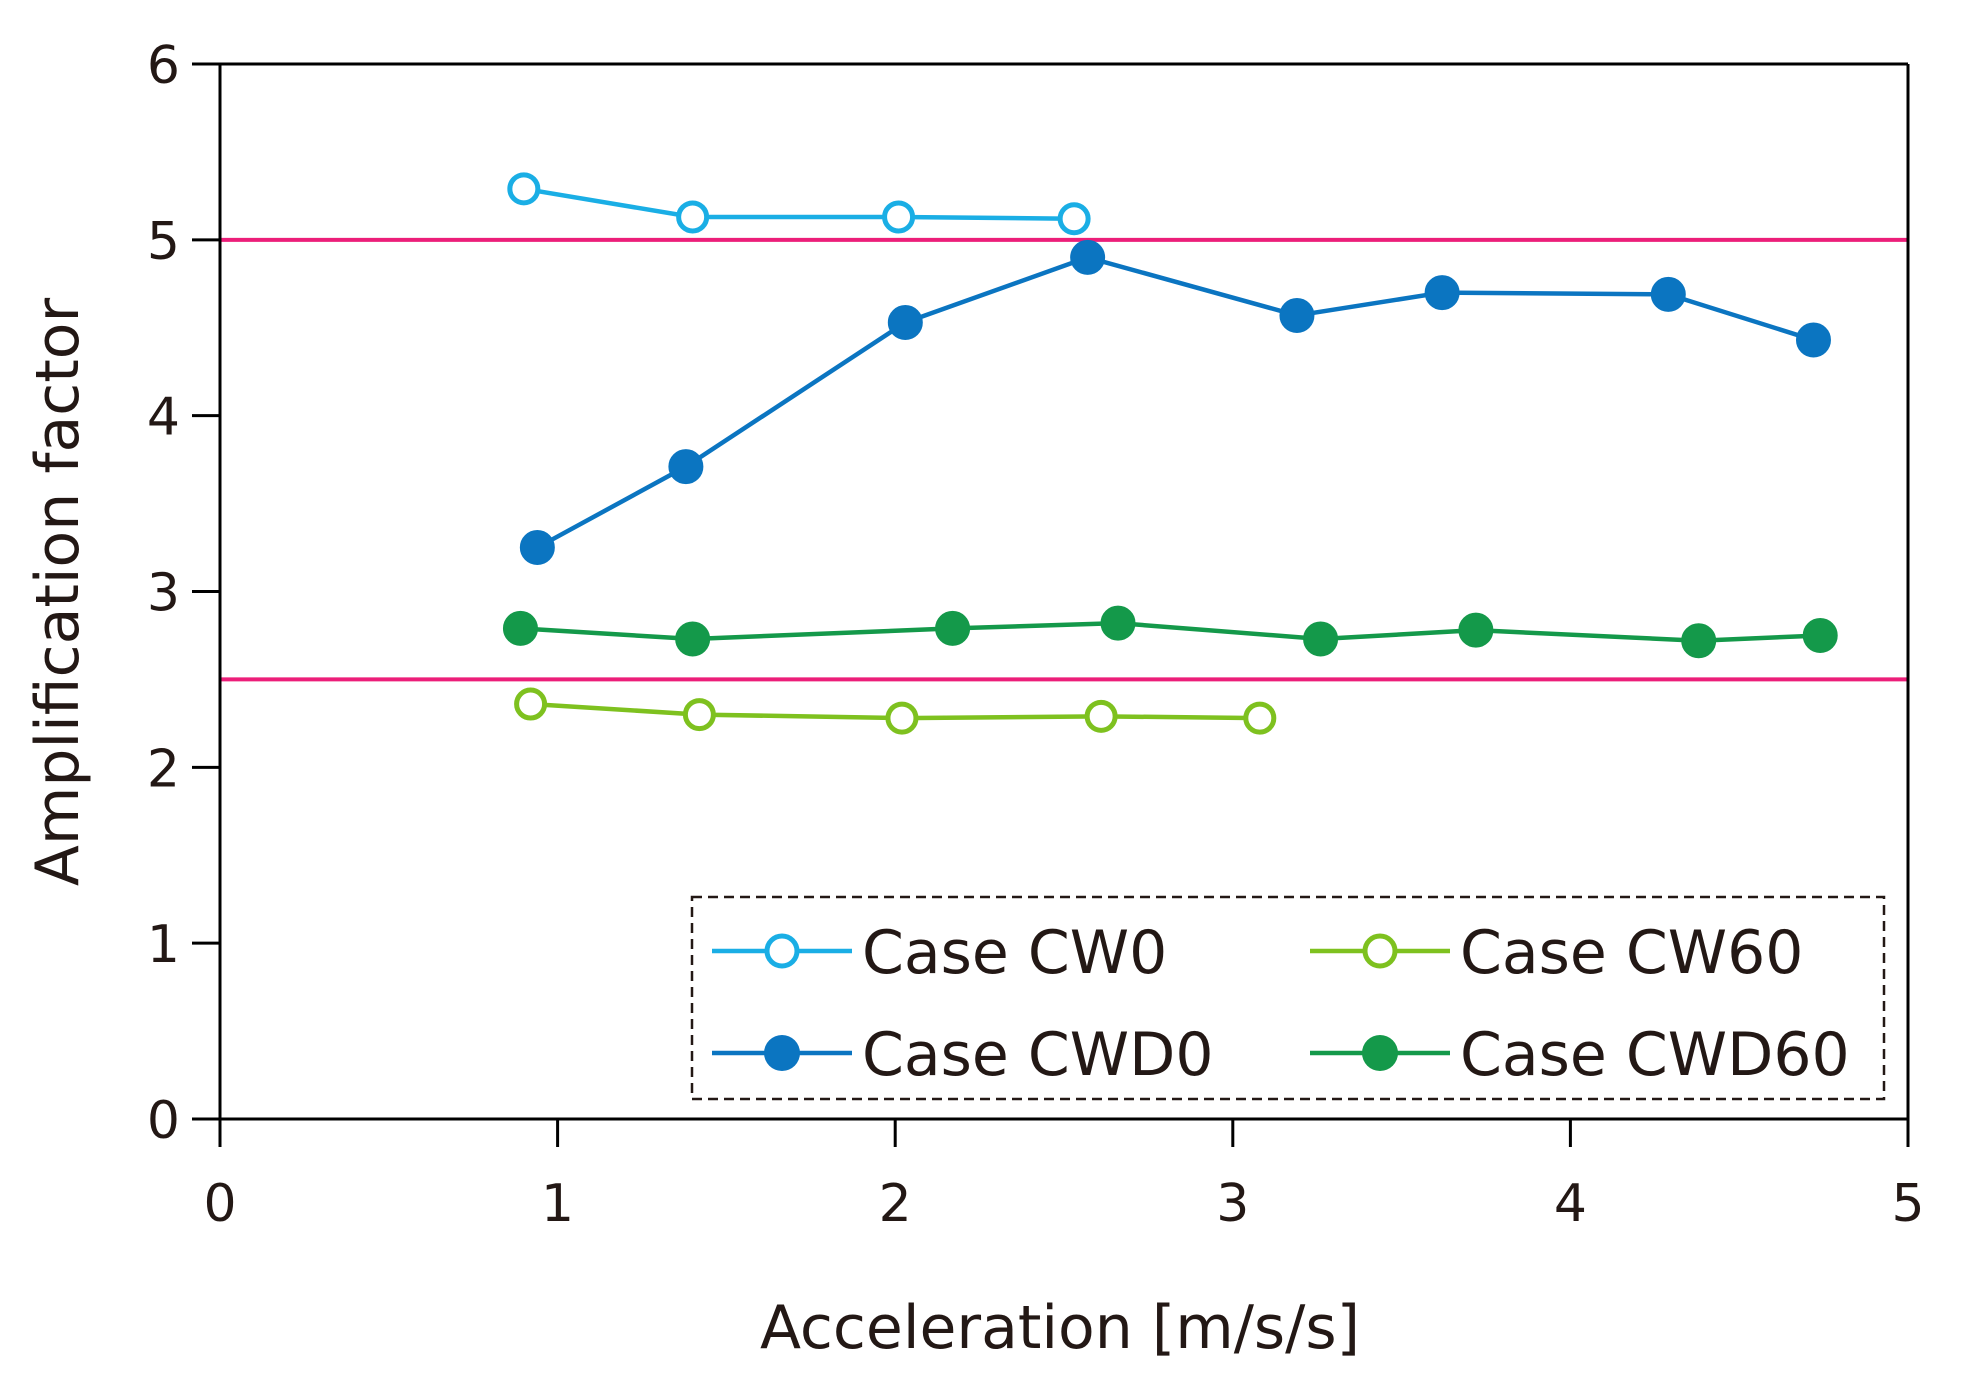  What do you see at coordinates (1655, 1055) in the screenshot?
I see `legend-label: Case CWD60` at bounding box center [1655, 1055].